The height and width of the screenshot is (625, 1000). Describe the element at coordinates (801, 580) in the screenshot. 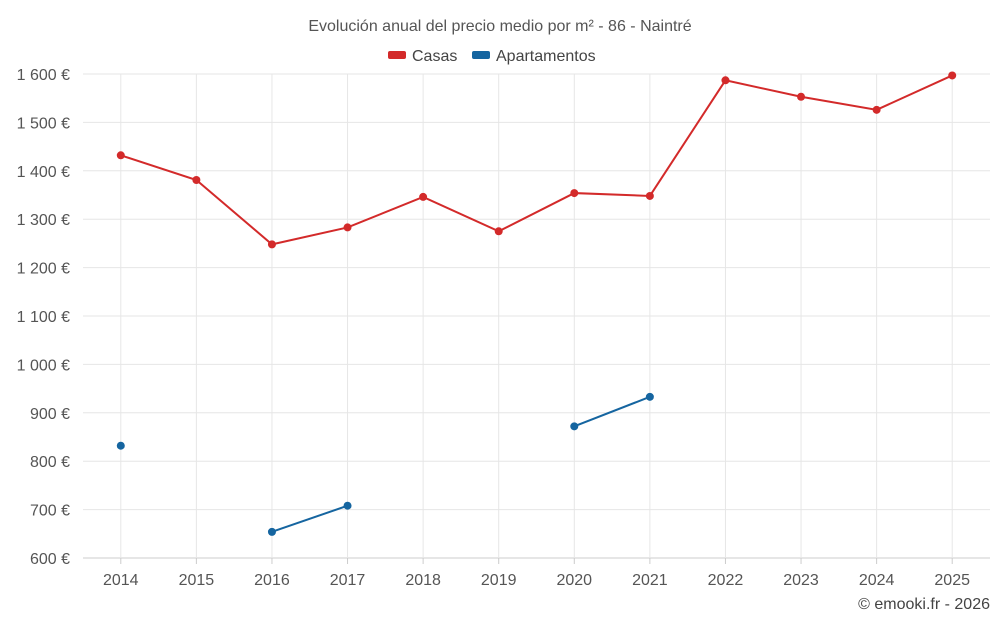

I see `x-tick-label: 2023` at that location.